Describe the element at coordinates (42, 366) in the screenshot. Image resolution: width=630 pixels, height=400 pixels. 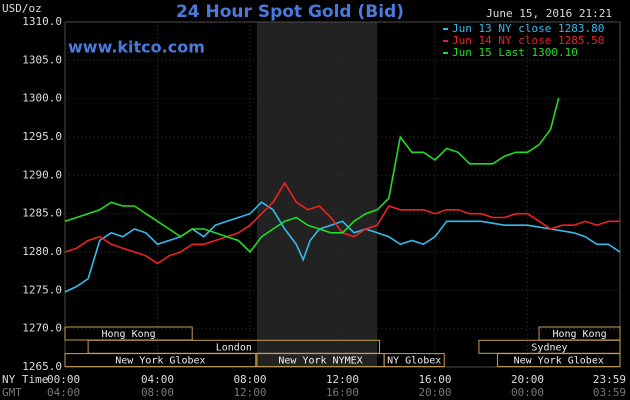
I see `y-tick-label: 1265.0` at that location.